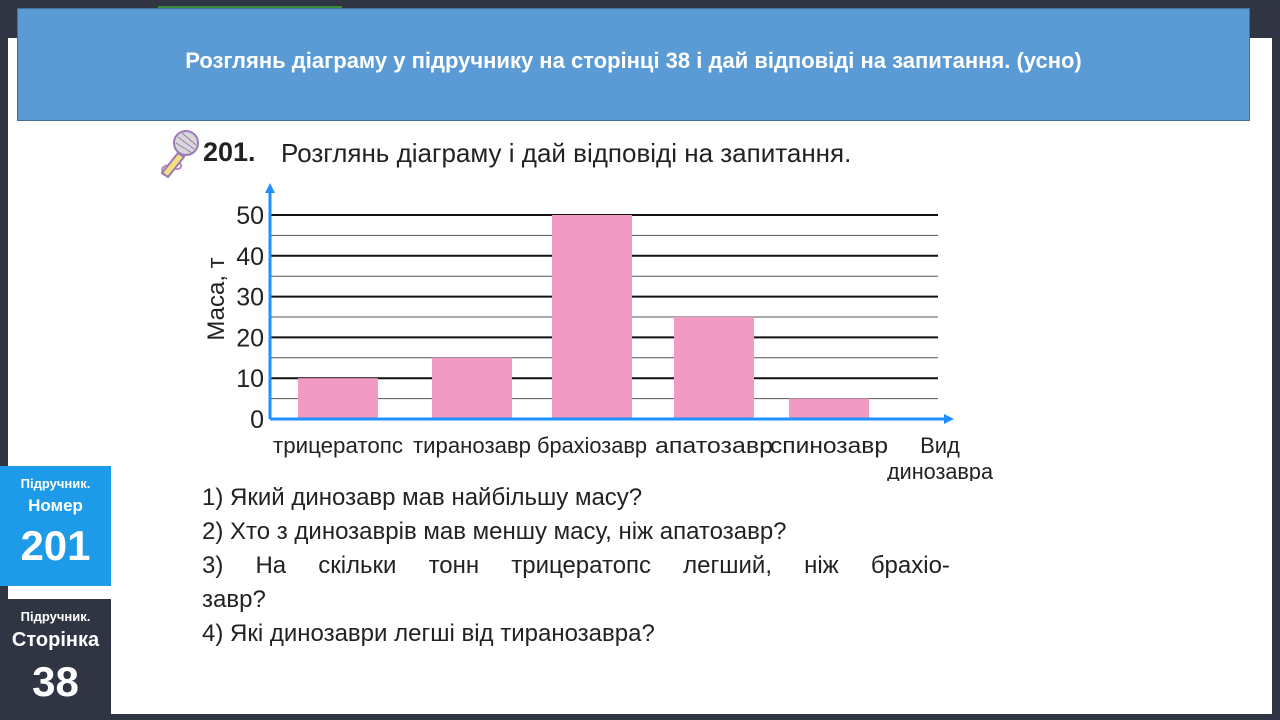 The height and width of the screenshot is (720, 1280). Describe the element at coordinates (428, 633) in the screenshot. I see `question-4: 4) Які динозаври легші від тиранозавра?` at that location.